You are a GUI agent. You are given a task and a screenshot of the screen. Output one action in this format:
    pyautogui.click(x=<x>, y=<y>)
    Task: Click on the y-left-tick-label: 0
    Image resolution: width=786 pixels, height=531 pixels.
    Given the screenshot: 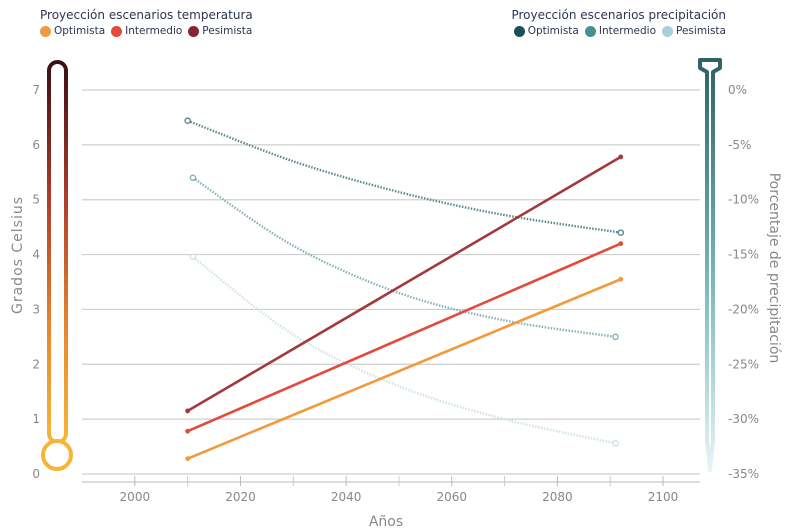 What is the action you would take?
    pyautogui.click(x=36, y=474)
    